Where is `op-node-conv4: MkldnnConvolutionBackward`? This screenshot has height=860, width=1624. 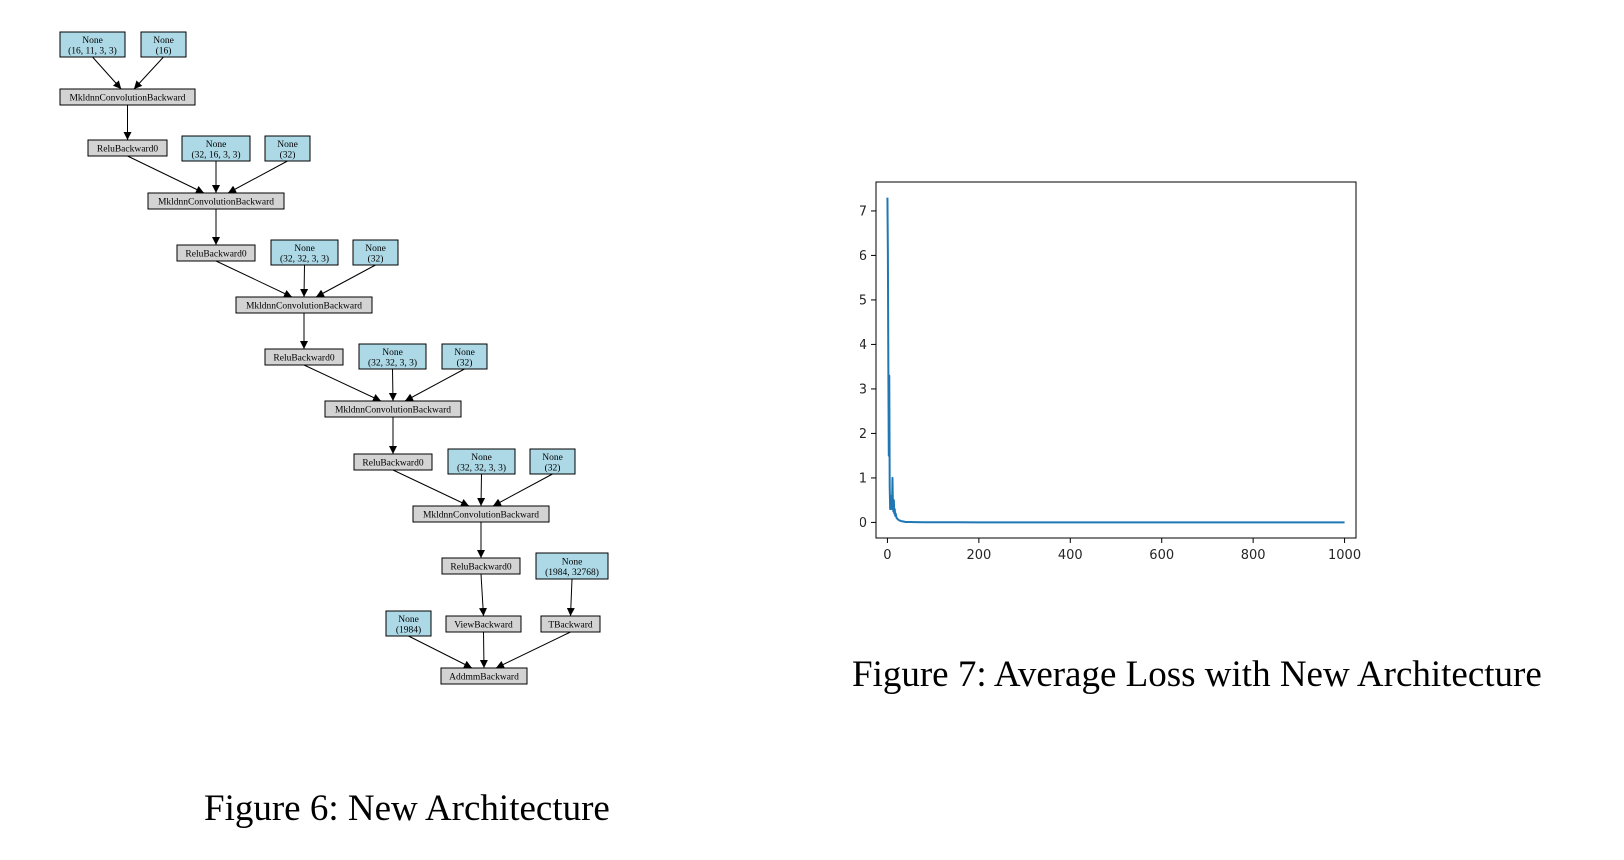
op-node-conv4: MkldnnConvolutionBackward is located at coordinates (393, 409).